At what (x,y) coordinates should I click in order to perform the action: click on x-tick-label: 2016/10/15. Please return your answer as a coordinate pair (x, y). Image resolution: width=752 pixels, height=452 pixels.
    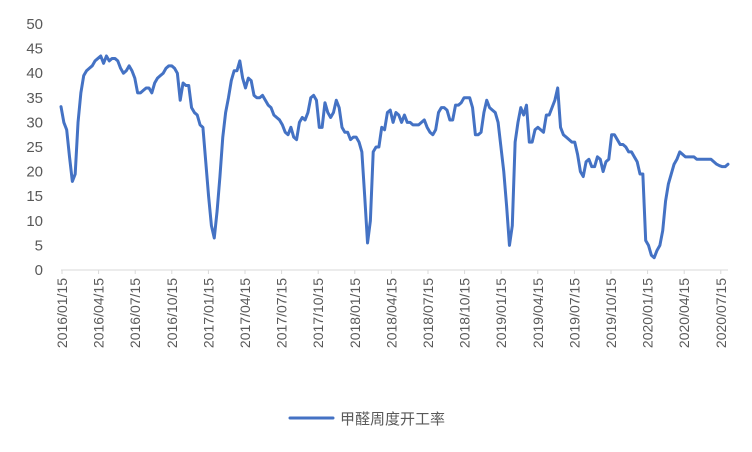
    Looking at the image, I should click on (172, 313).